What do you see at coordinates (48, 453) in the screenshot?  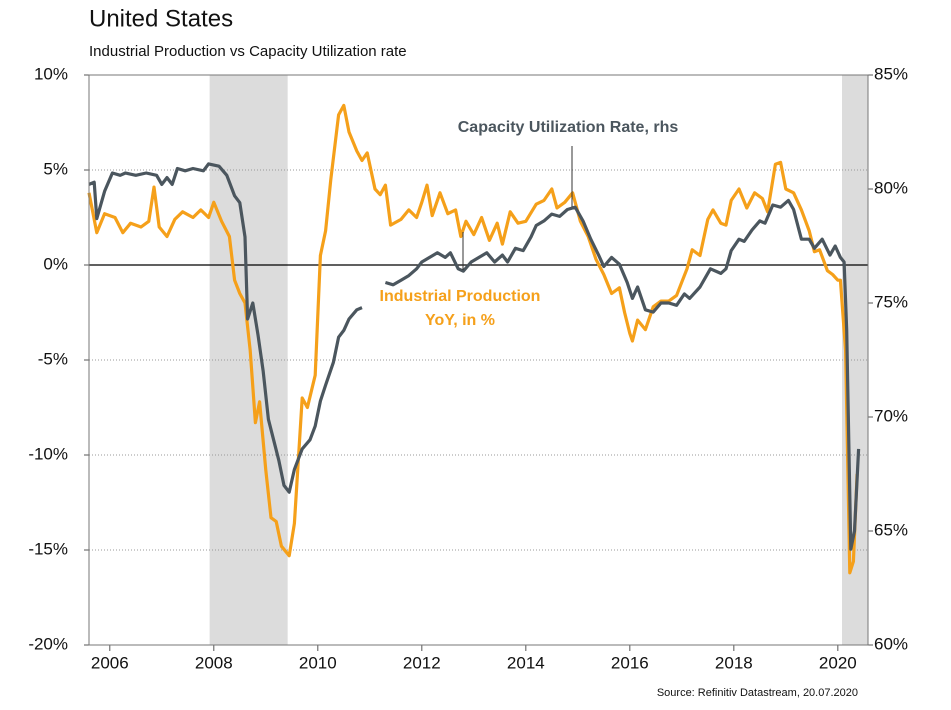 I see `y-tick-label: -10%` at bounding box center [48, 453].